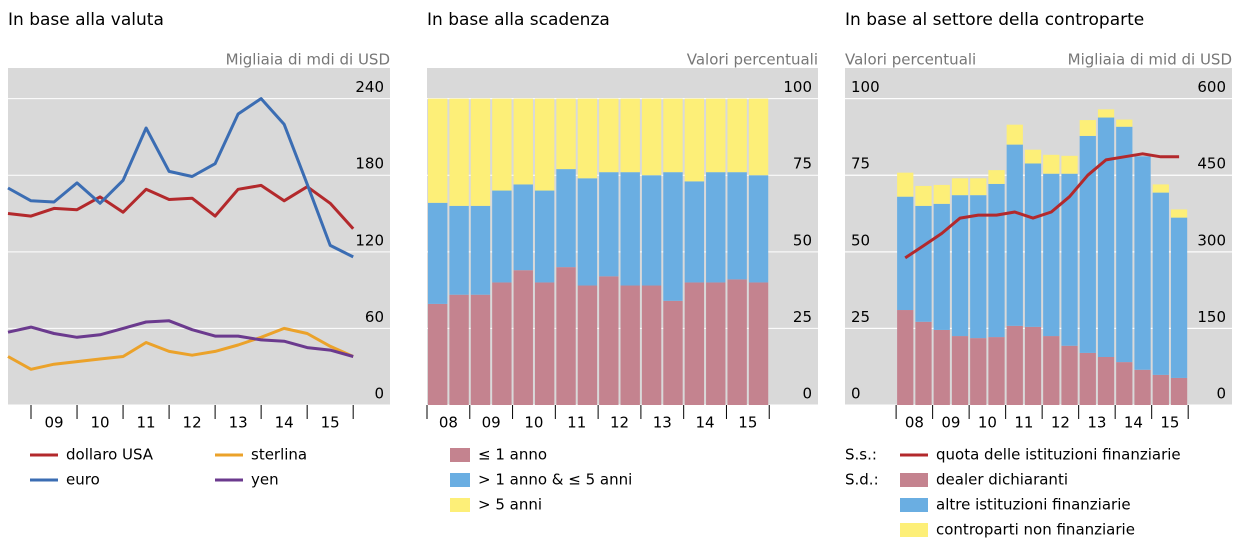  What do you see at coordinates (265, 480) in the screenshot?
I see `legend-label: yen` at bounding box center [265, 480].